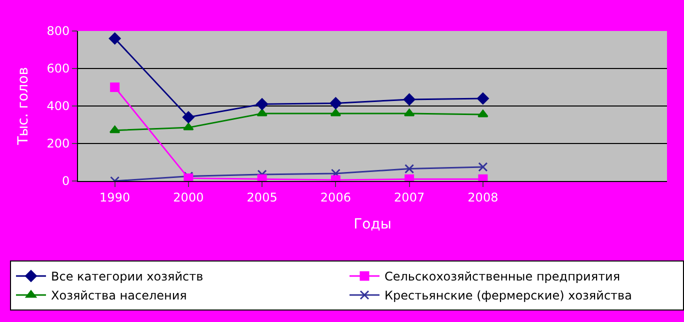 This screenshot has width=684, height=322. What do you see at coordinates (23, 106) in the screenshot?
I see `y-axis-title: Тыс. голов` at bounding box center [23, 106].